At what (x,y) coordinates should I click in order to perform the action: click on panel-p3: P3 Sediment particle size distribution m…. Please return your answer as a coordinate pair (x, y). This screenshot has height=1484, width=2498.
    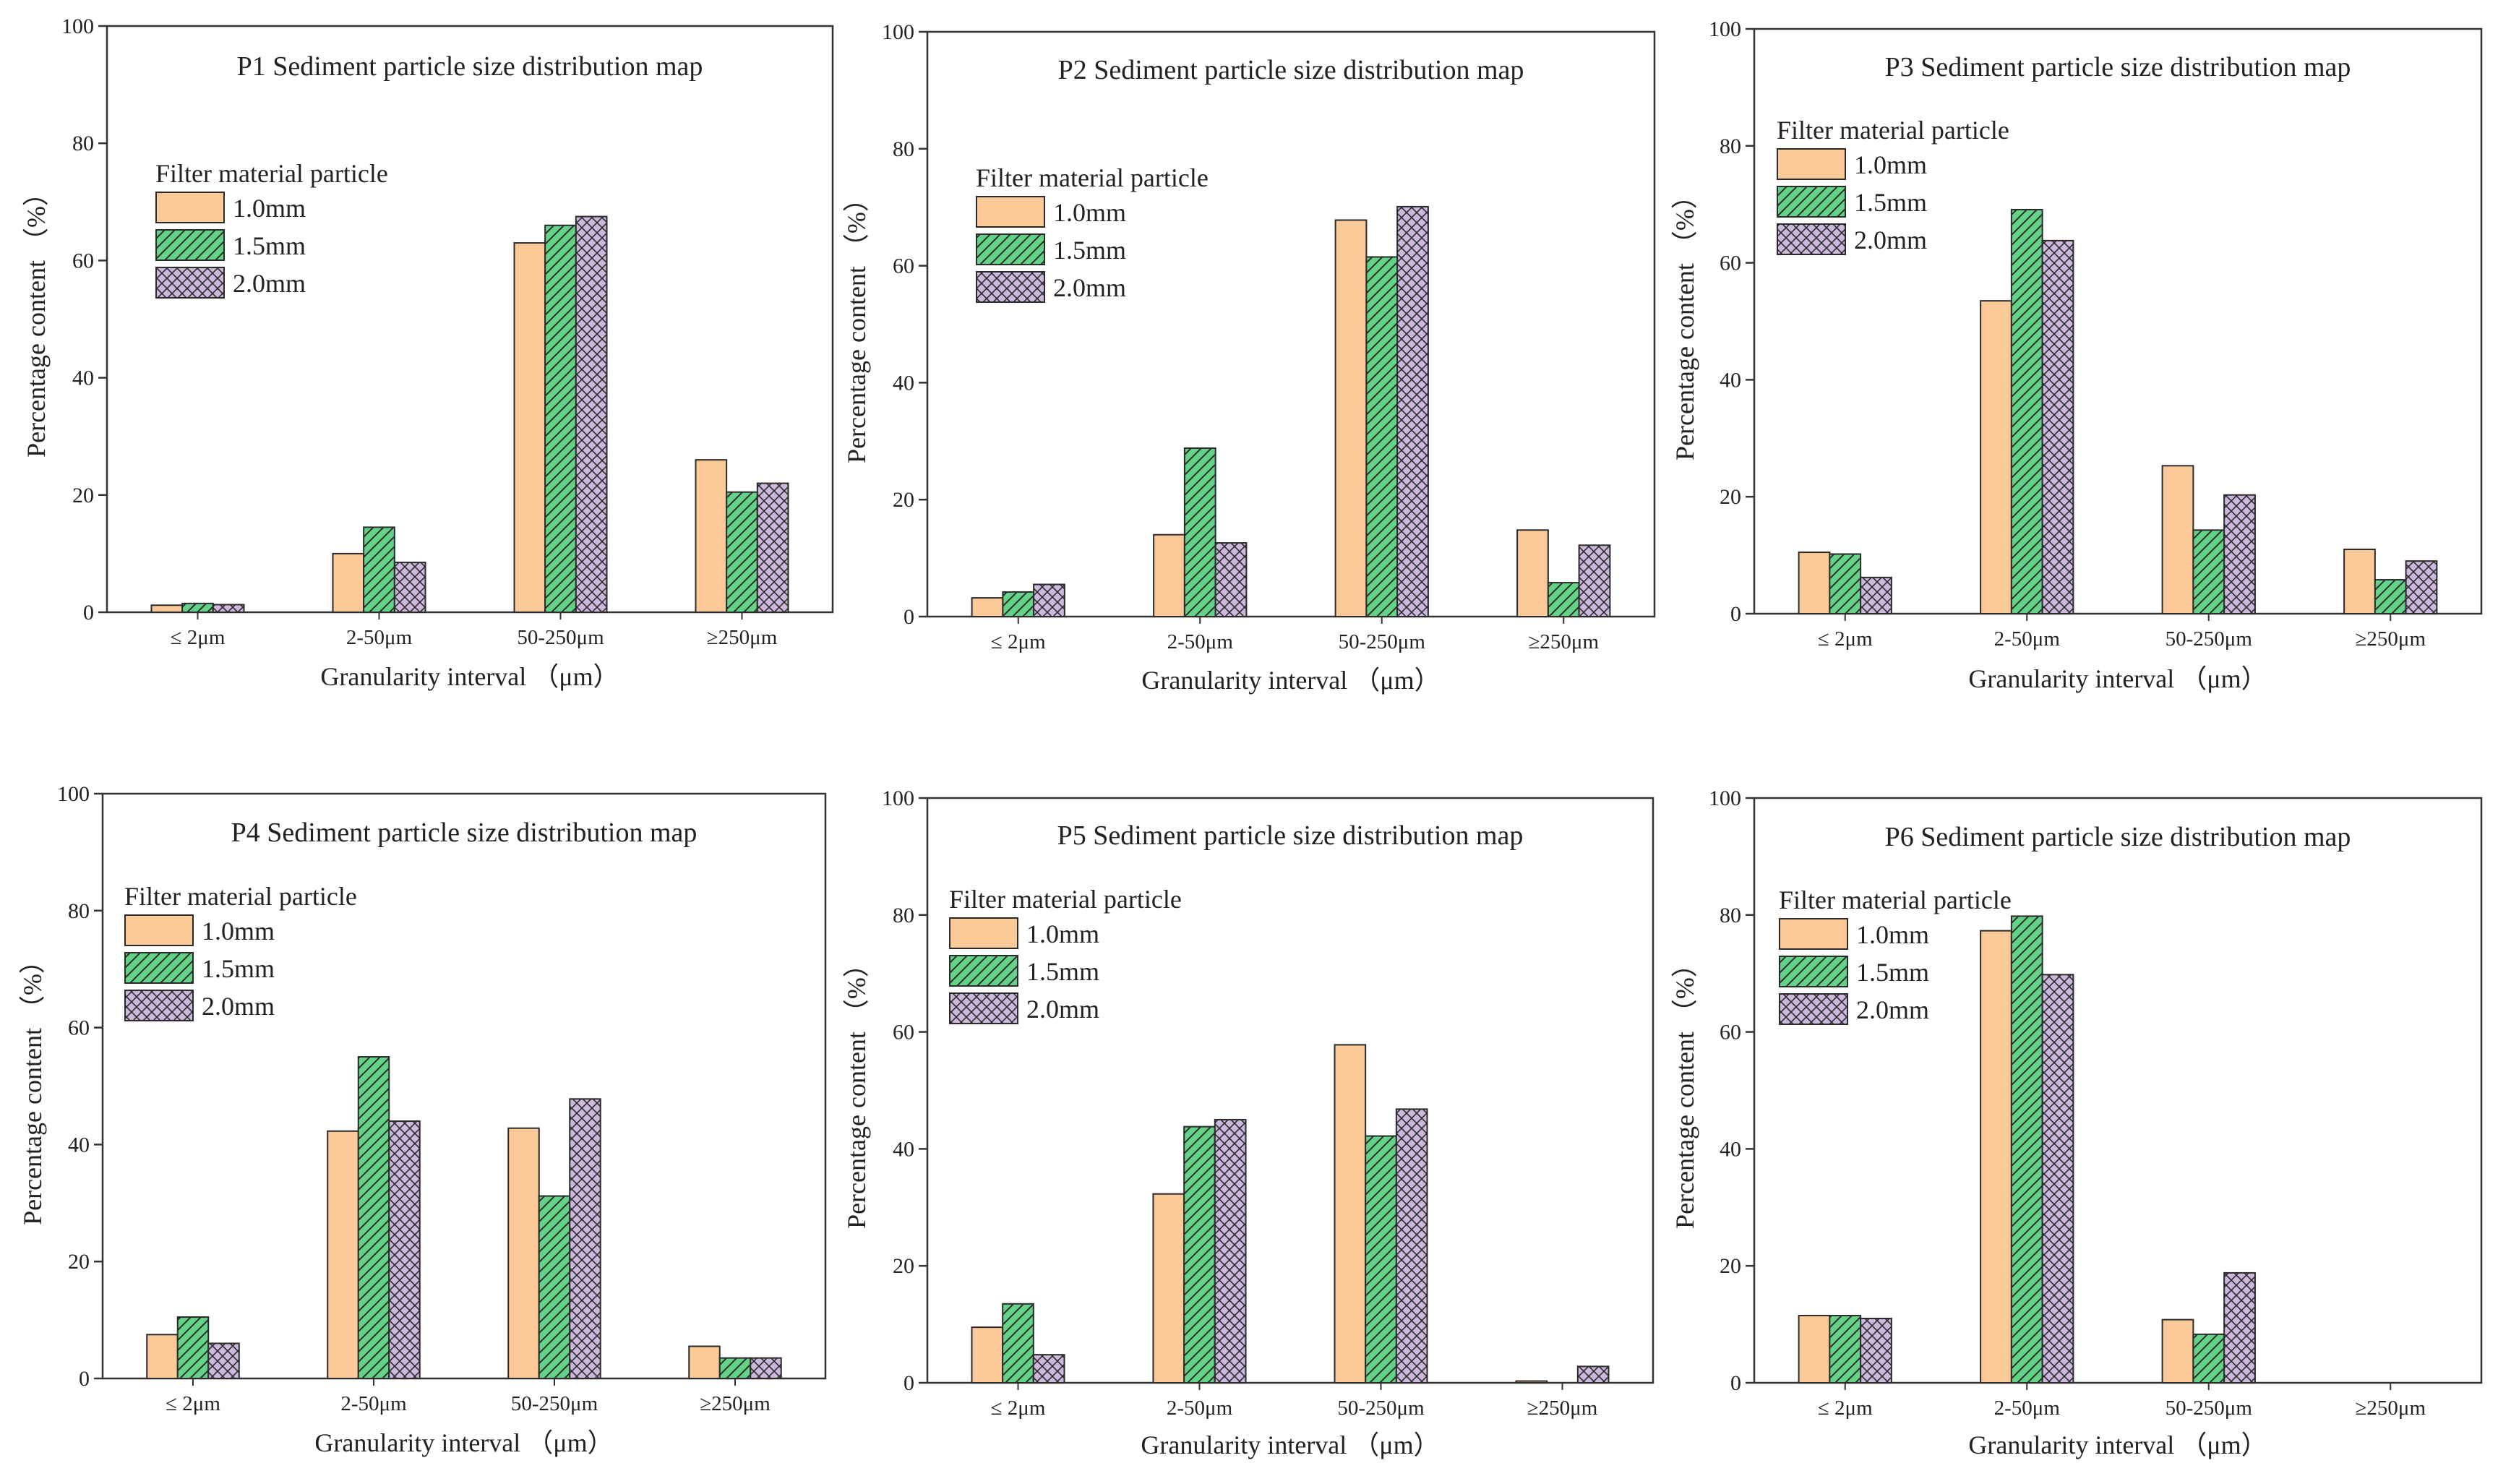
    Looking at the image, I should click on (2076, 355).